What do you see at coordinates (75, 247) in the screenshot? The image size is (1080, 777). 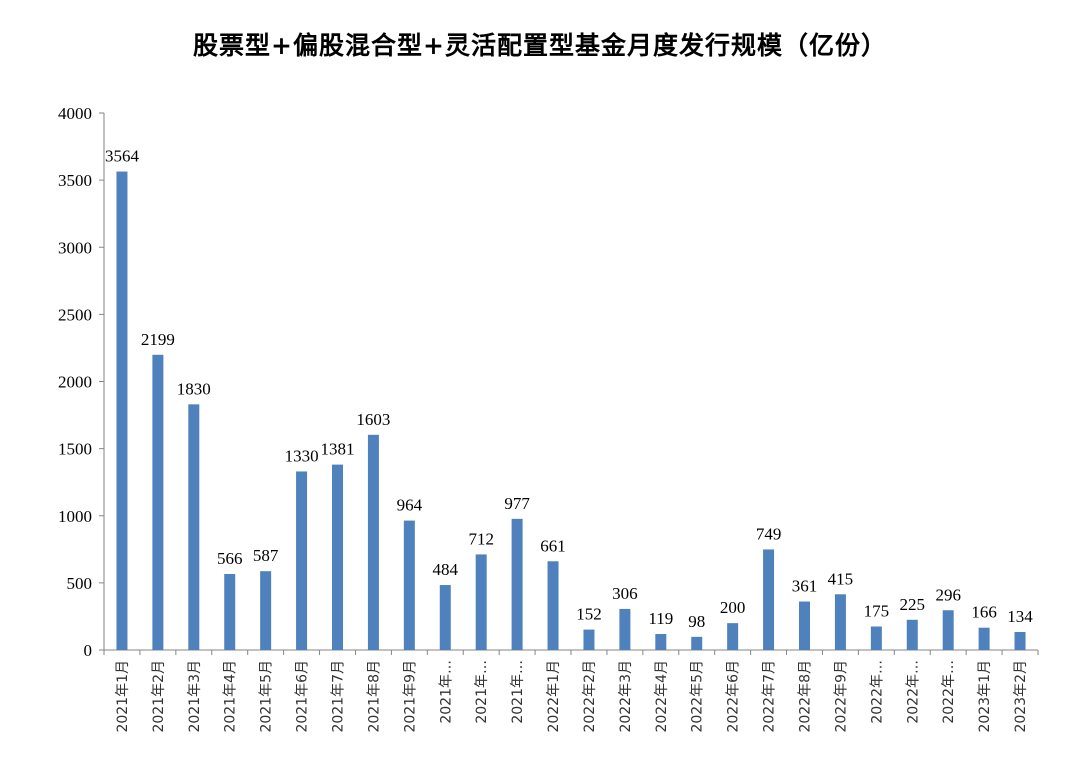 I see `y-tick-label: 3000` at bounding box center [75, 247].